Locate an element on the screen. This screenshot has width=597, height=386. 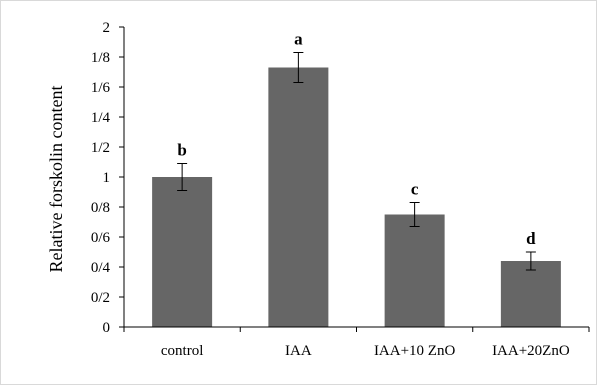
category-label: IAA+20ZnO is located at coordinates (531, 351).